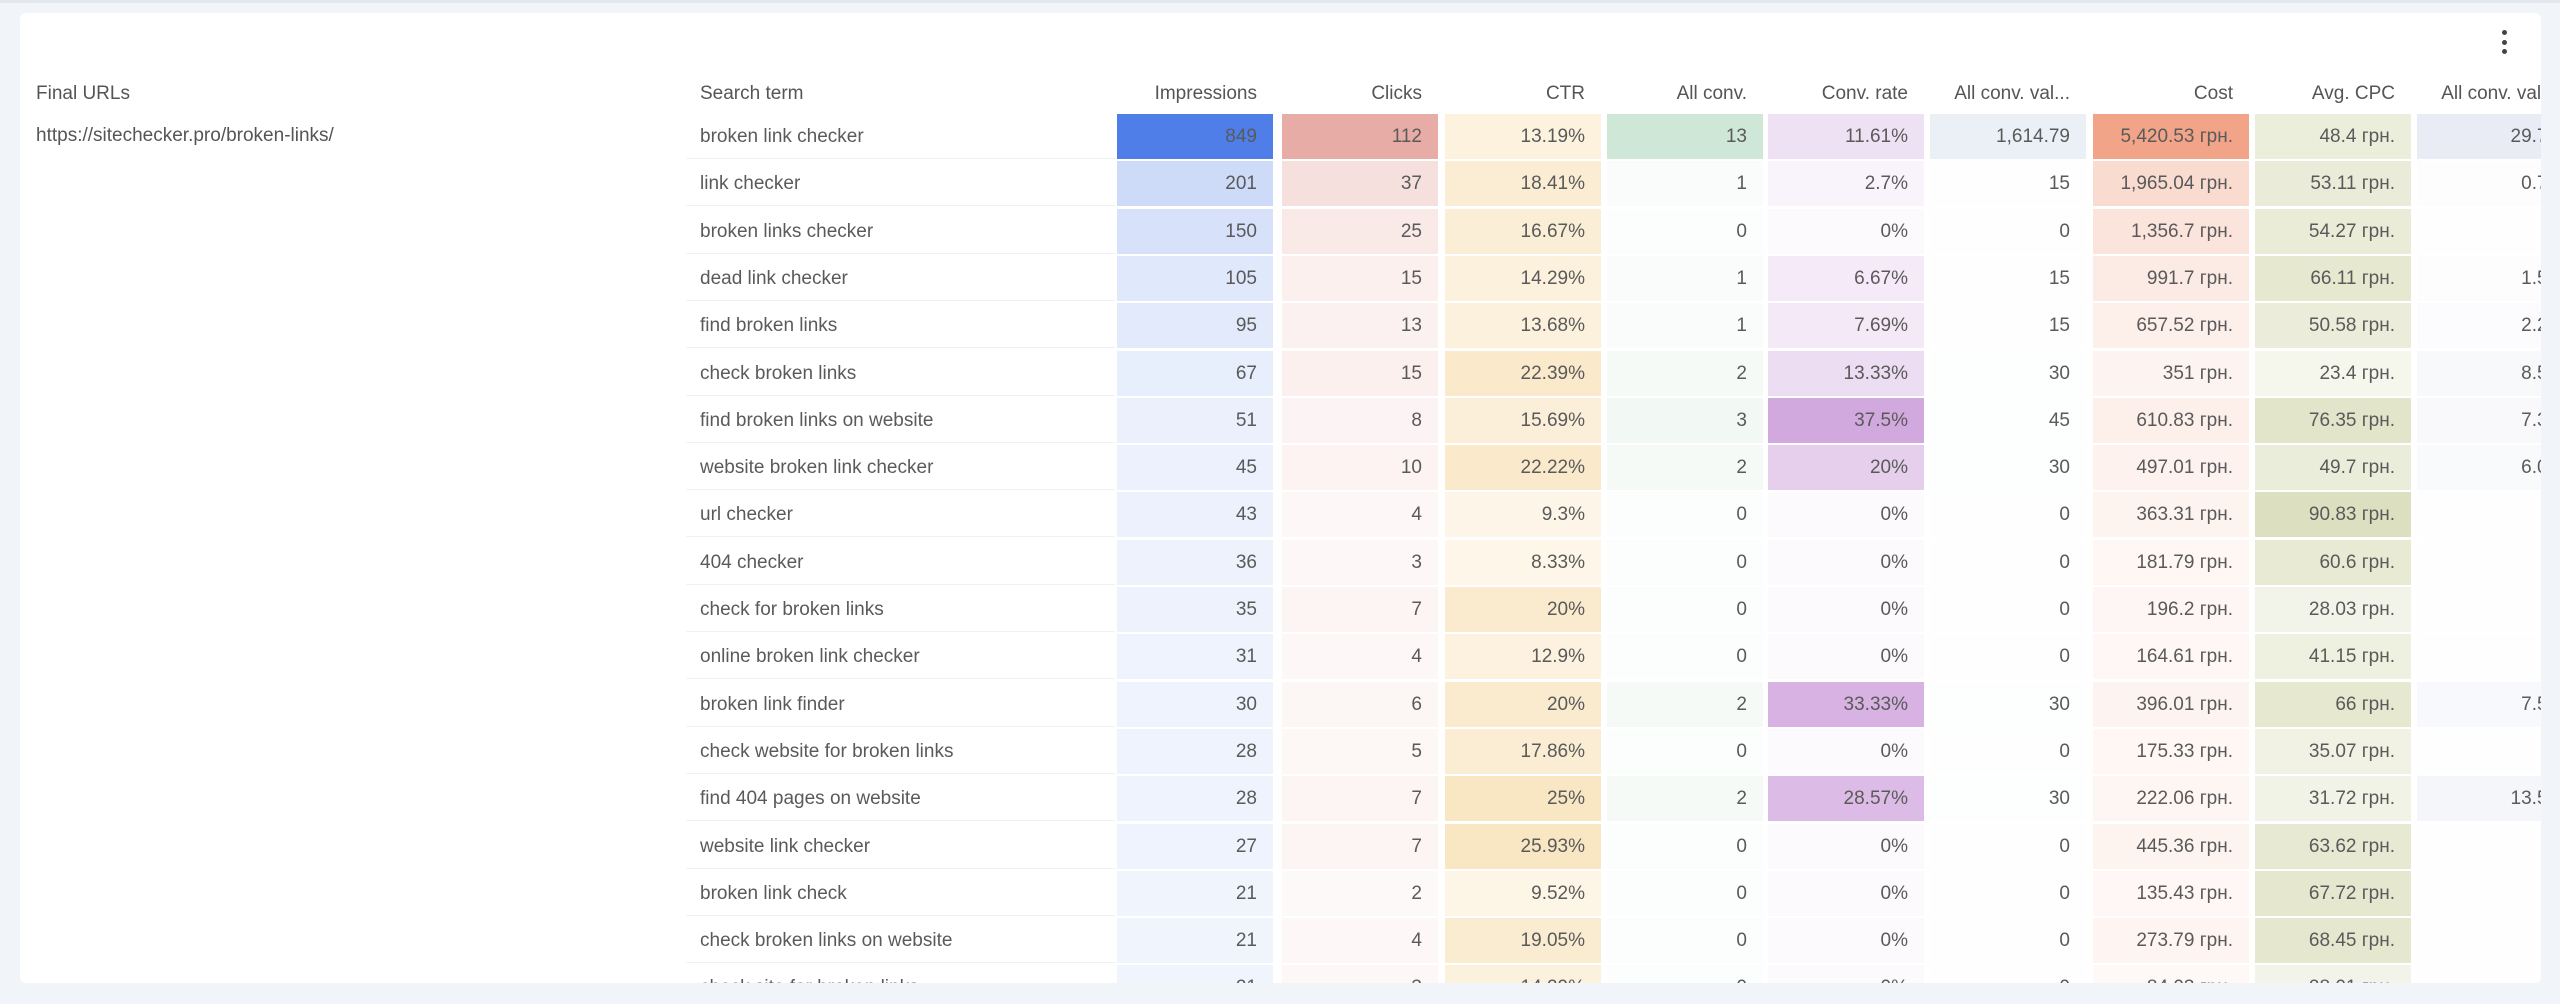 The width and height of the screenshot is (2560, 1004). Describe the element at coordinates (2171, 231) in the screenshot. I see `cost-cell: 1,356.7 грн.` at that location.